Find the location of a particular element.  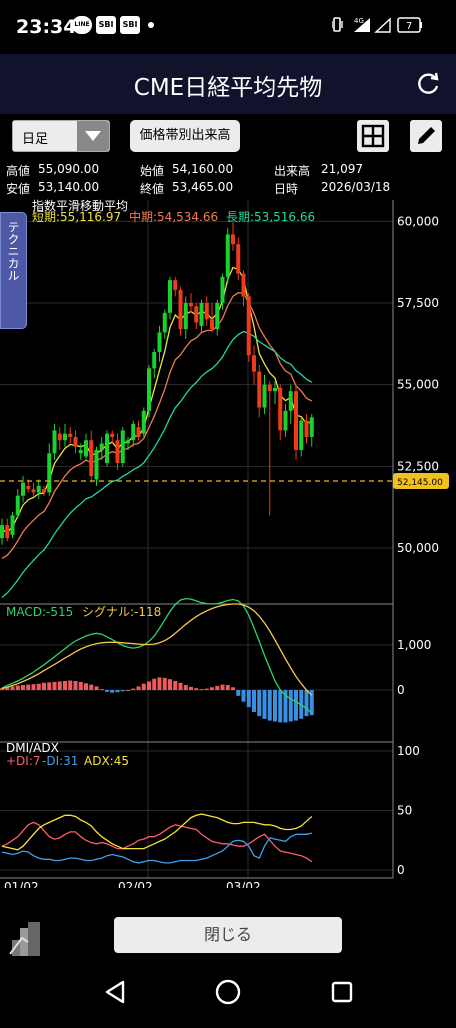

price-tick-label: 60,000 is located at coordinates (418, 221).